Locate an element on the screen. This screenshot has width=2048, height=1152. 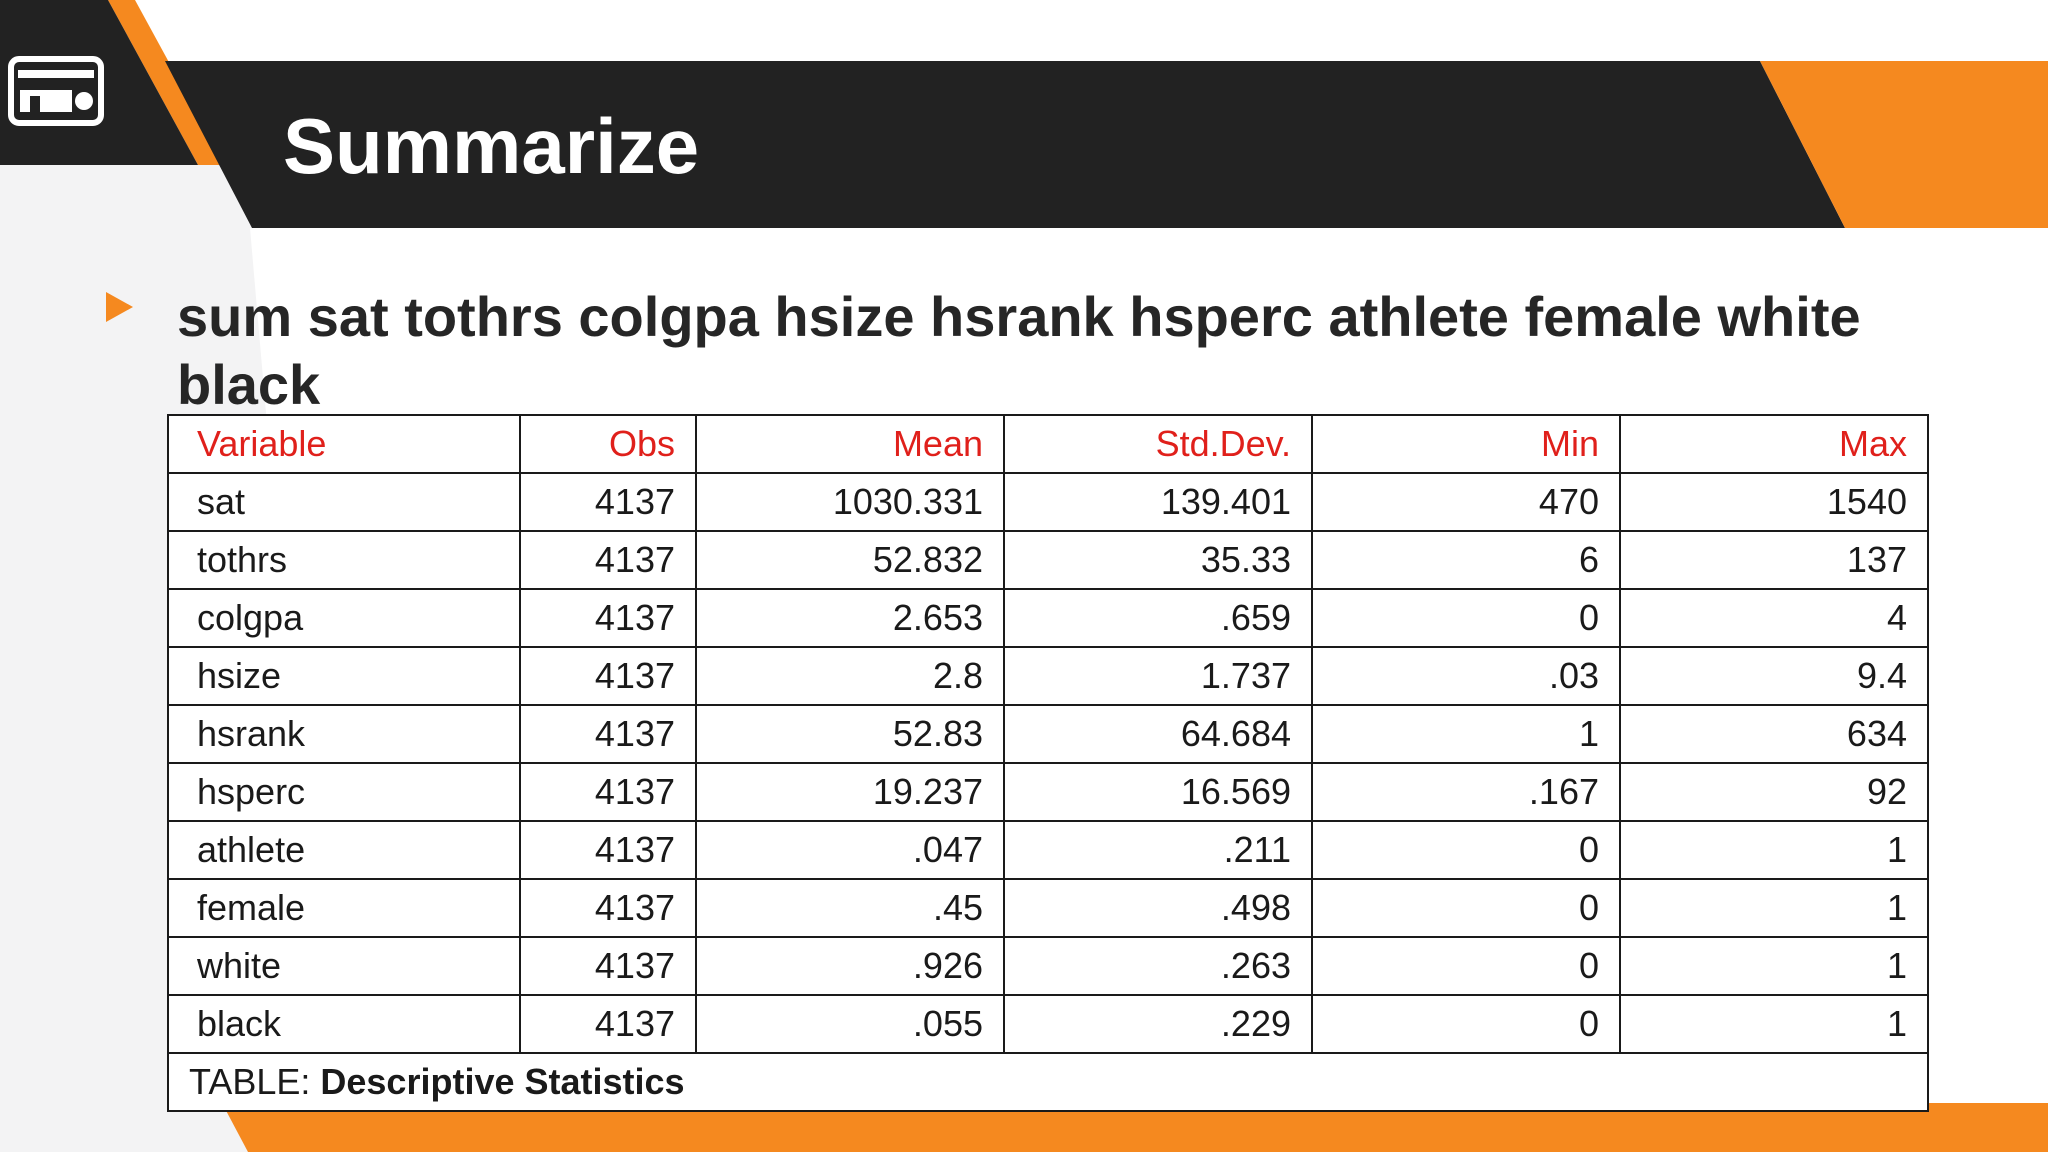
std-dev-cell: 35.33 is located at coordinates (1158, 560).